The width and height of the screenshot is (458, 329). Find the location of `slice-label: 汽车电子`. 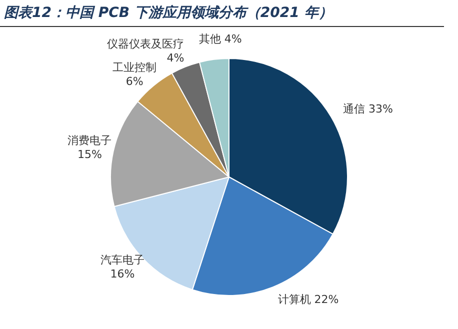

slice-label: 汽车电子 is located at coordinates (122, 260).